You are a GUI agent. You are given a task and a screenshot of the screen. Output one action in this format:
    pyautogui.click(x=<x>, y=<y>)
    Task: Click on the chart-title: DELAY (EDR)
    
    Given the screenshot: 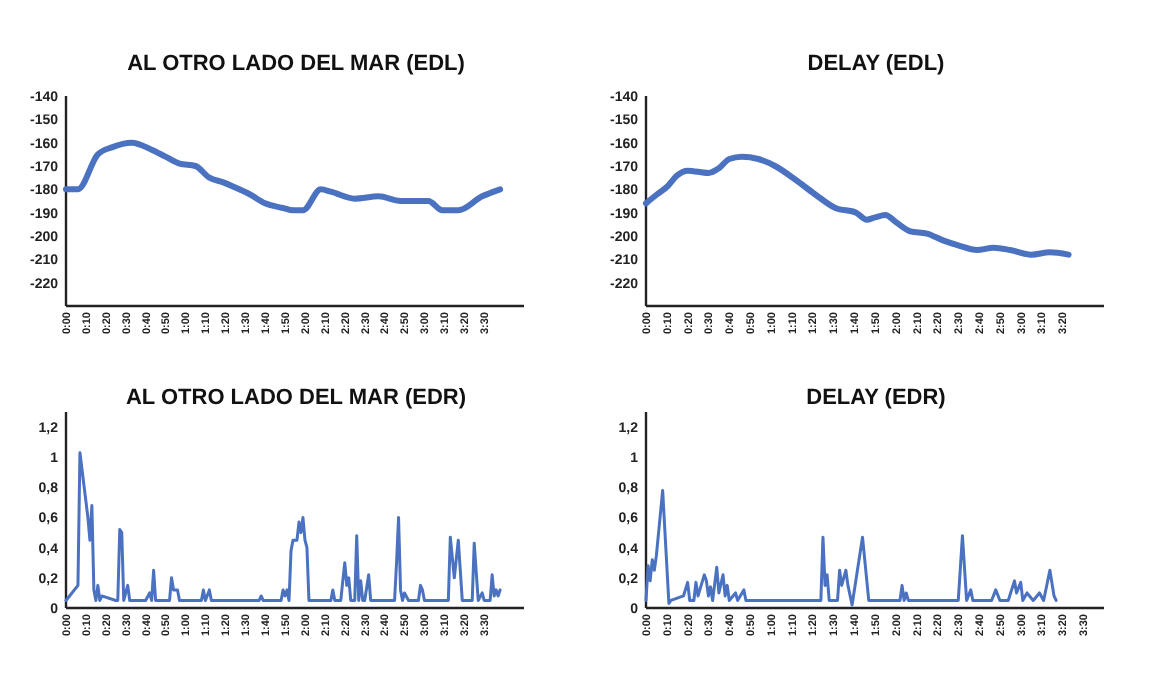 What is the action you would take?
    pyautogui.click(x=876, y=398)
    